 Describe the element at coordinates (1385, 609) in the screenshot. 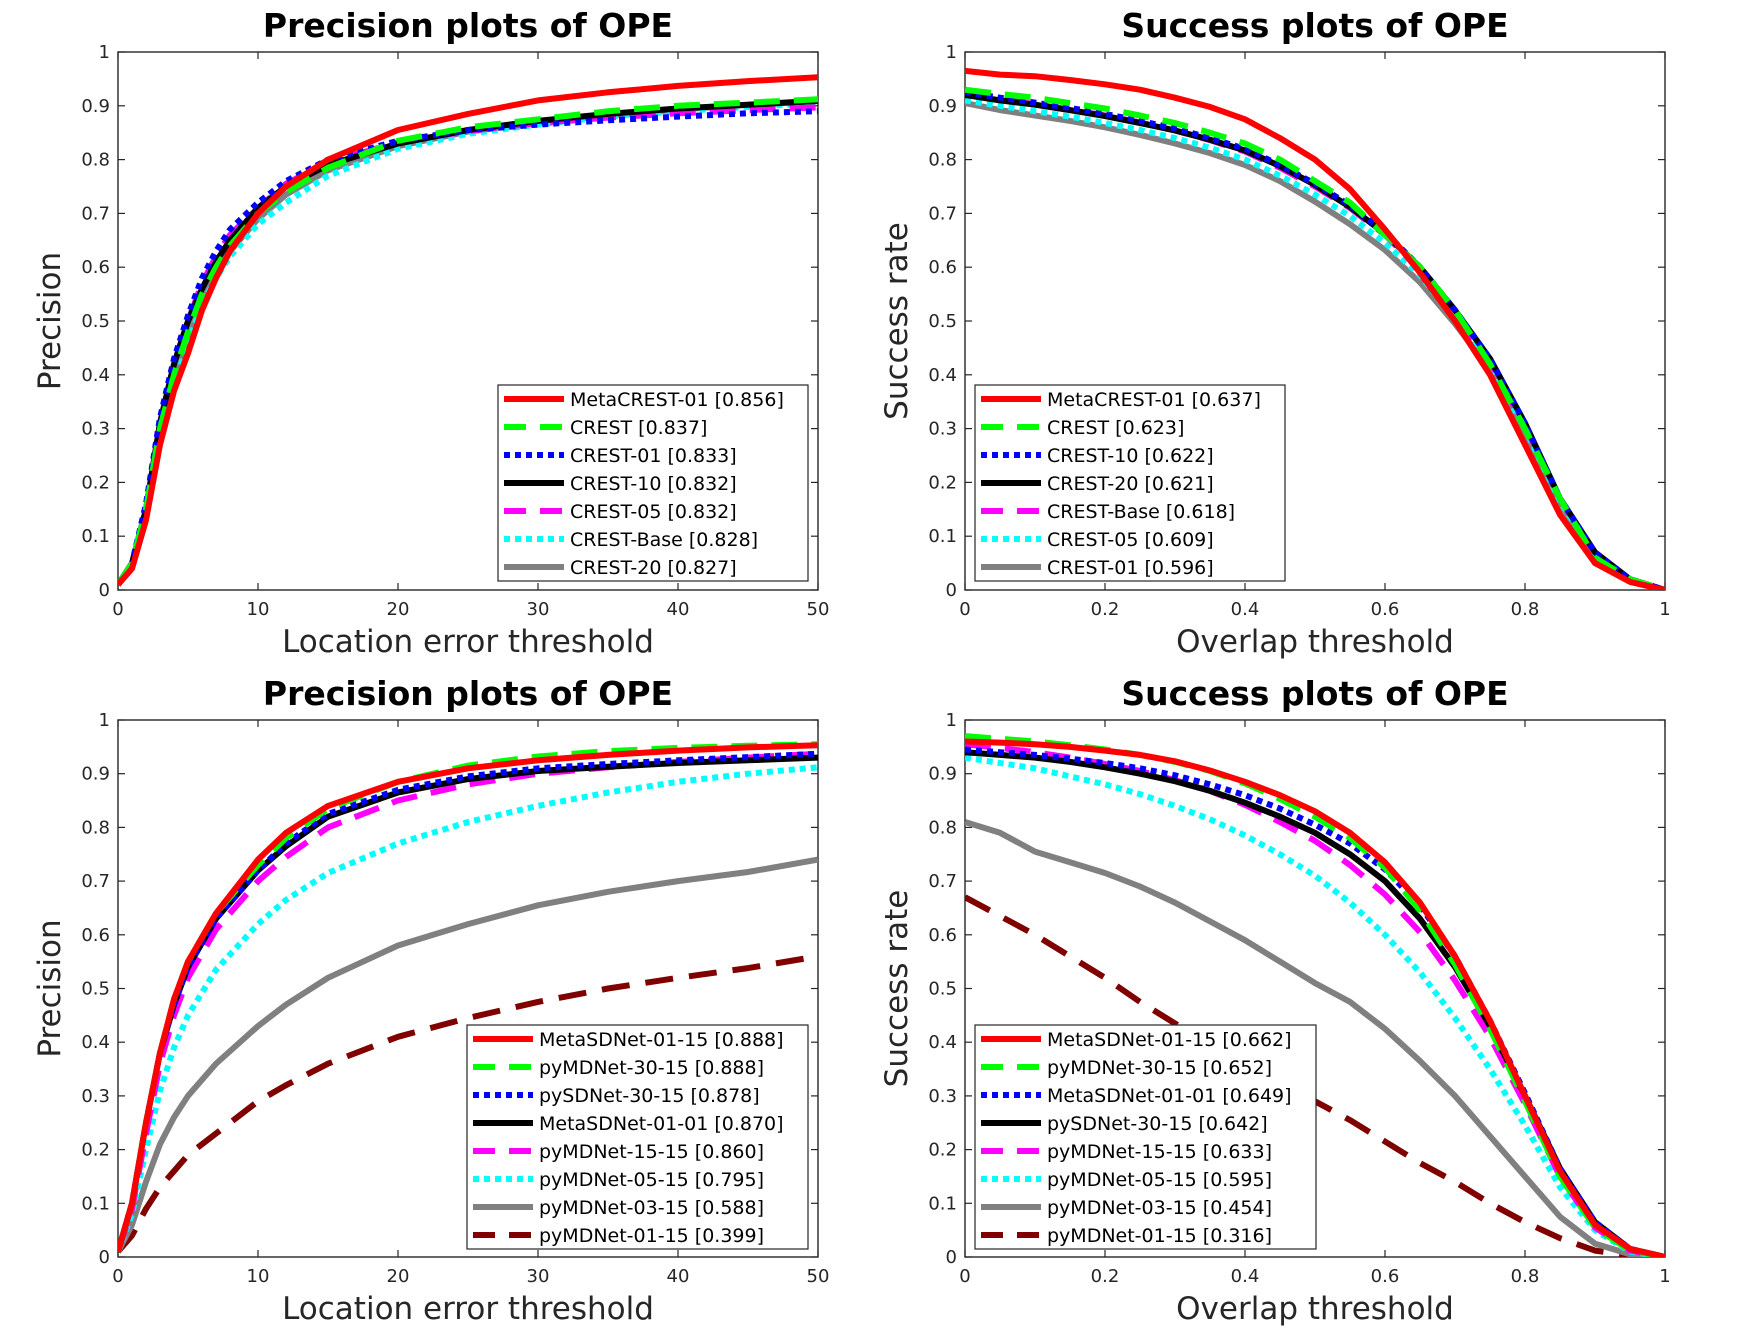

I see `x-tick-label: 0.6` at that location.